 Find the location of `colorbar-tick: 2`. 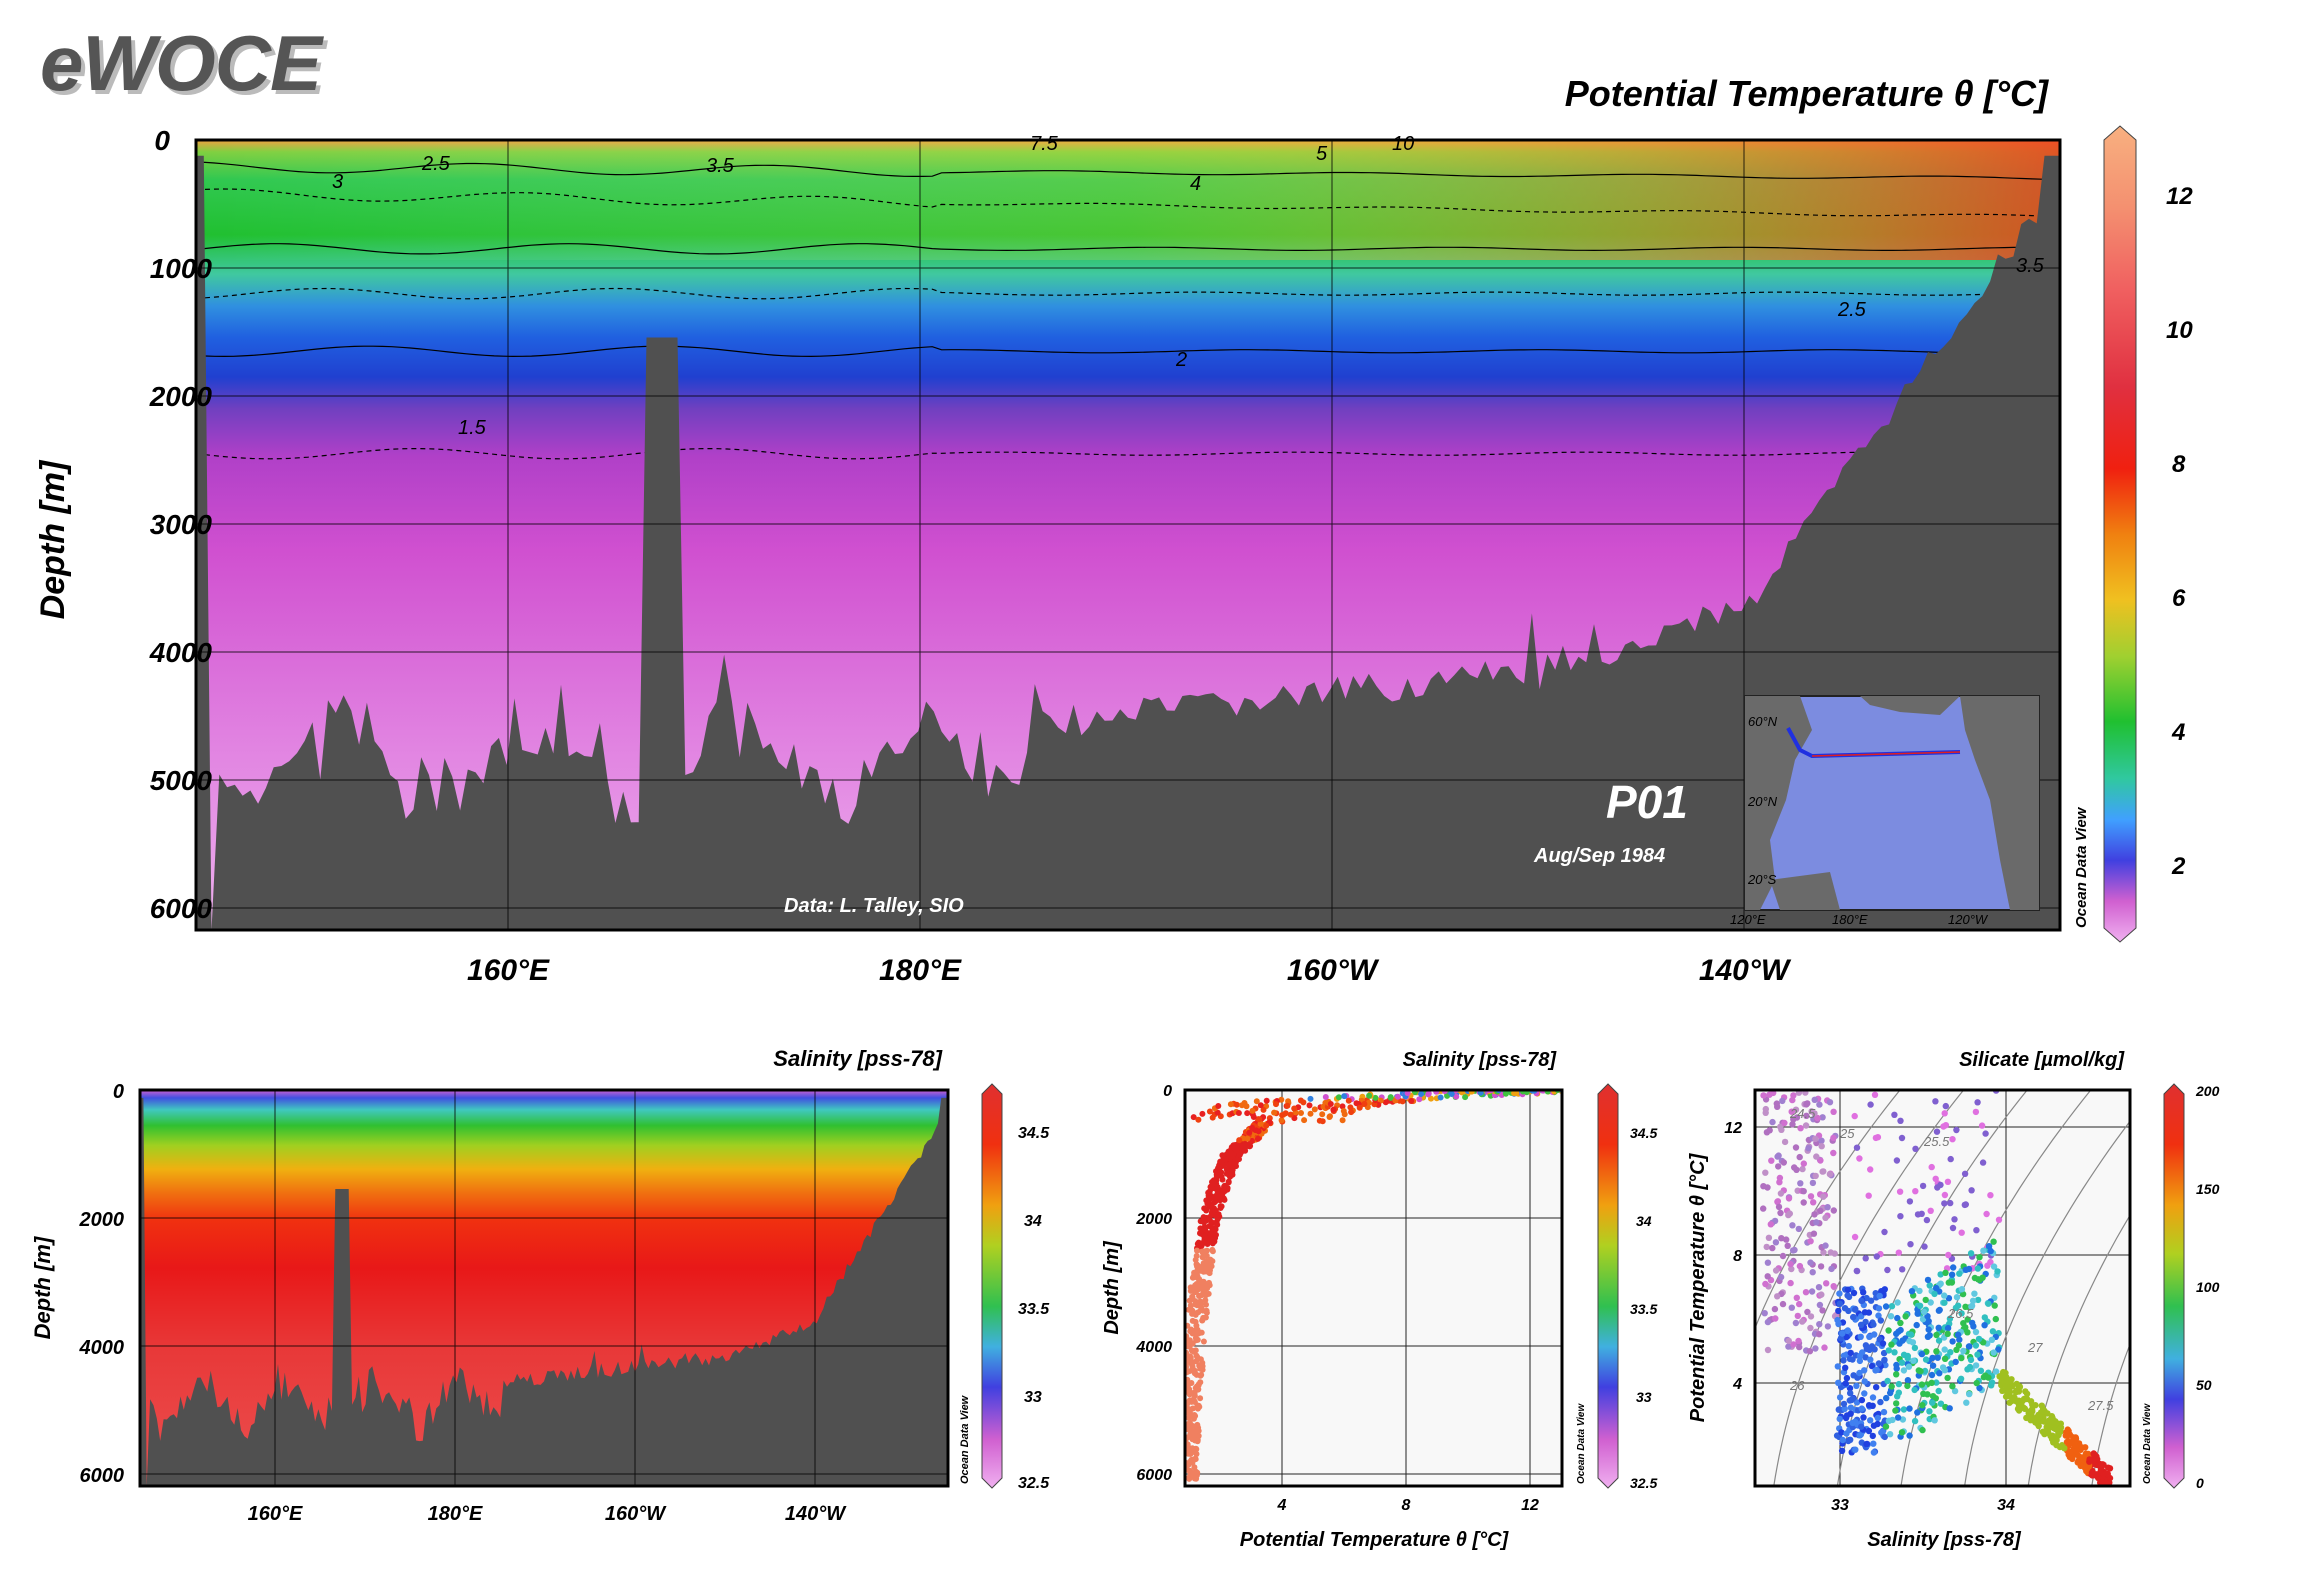

colorbar-tick: 2 is located at coordinates (2178, 866).